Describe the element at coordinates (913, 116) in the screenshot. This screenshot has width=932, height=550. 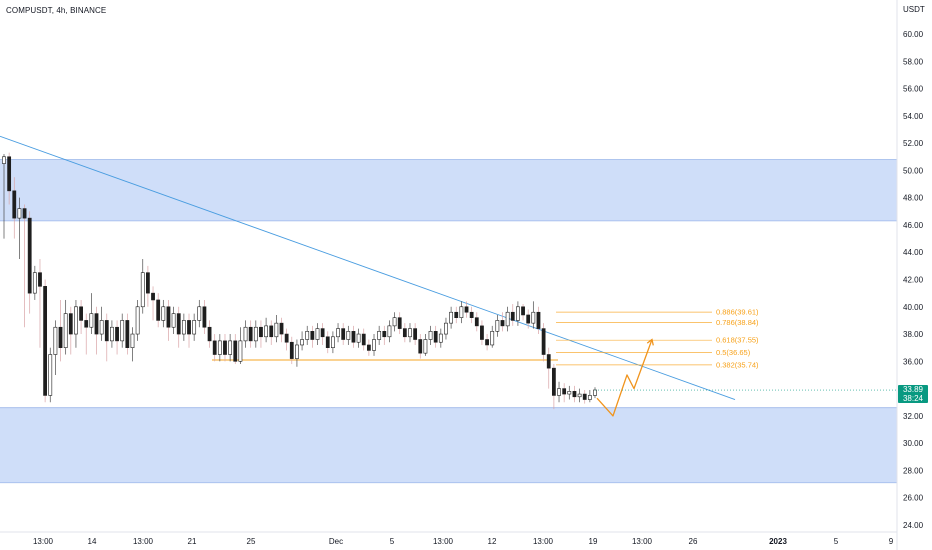
I see `y-tick-label: 54.00` at that location.